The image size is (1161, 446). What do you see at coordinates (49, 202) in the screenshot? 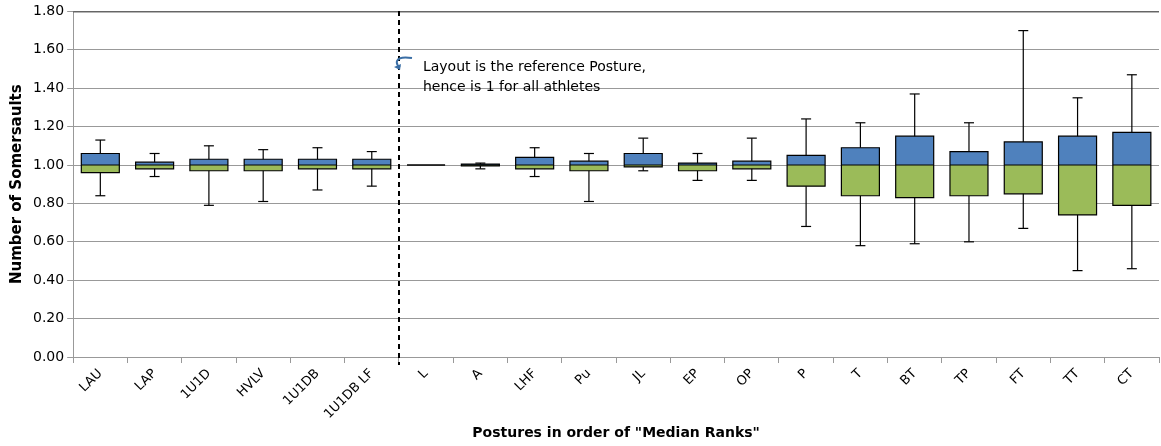
I see `y-tick-label: 0.80` at bounding box center [49, 202].